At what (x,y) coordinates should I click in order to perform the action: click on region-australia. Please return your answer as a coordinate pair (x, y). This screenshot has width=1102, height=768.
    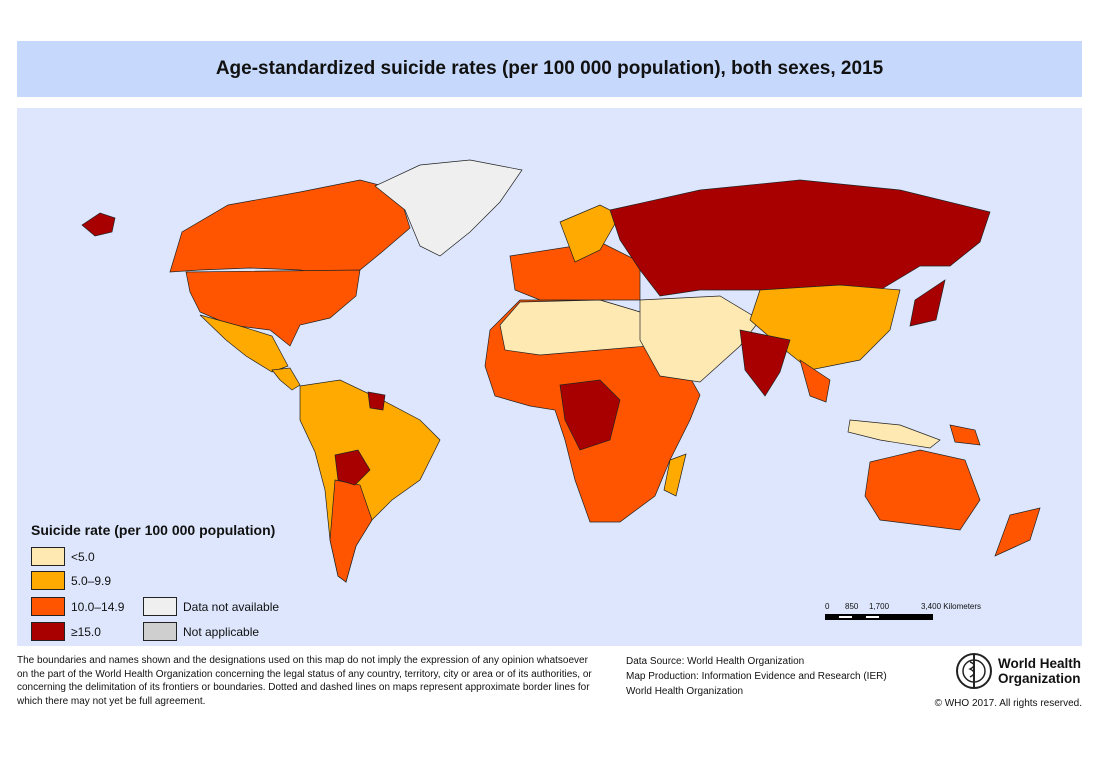
    Looking at the image, I should click on (922, 490).